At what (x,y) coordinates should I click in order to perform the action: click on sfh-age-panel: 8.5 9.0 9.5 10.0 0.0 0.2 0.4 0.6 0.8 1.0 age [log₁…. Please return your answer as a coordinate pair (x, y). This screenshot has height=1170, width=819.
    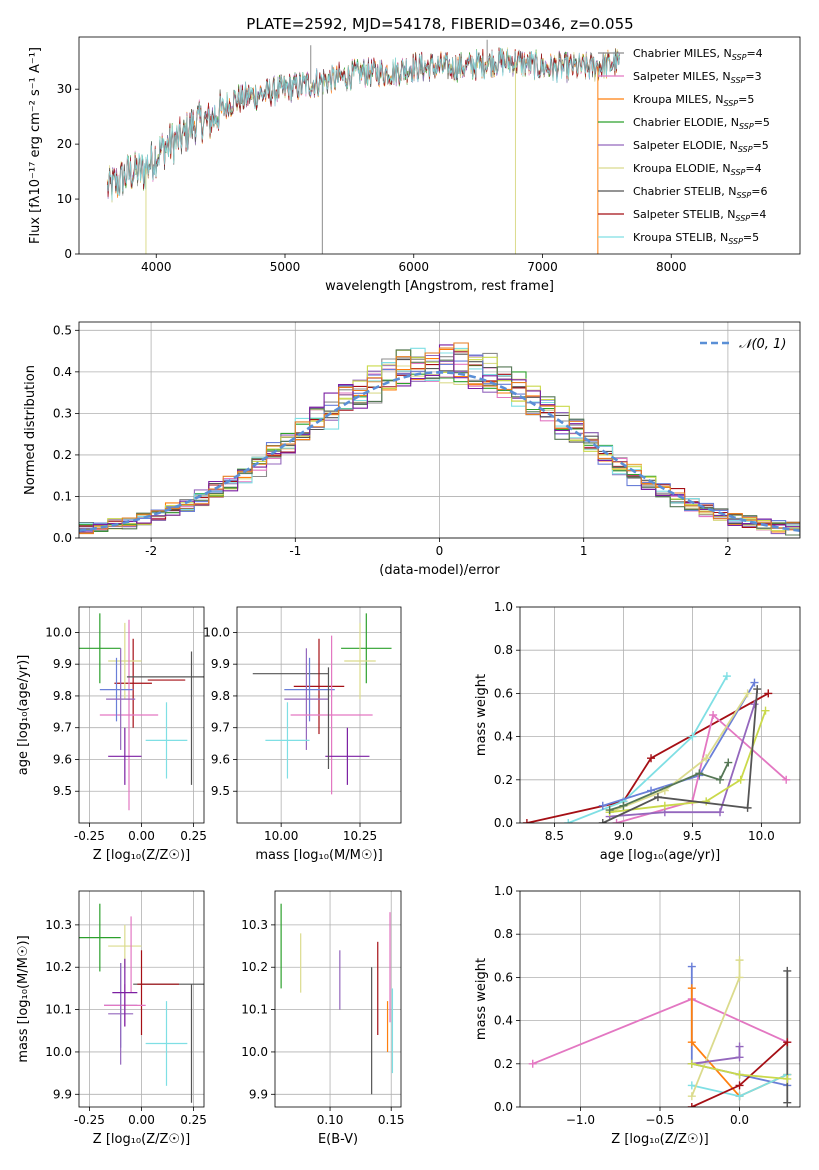
    Looking at the image, I should click on (637, 731).